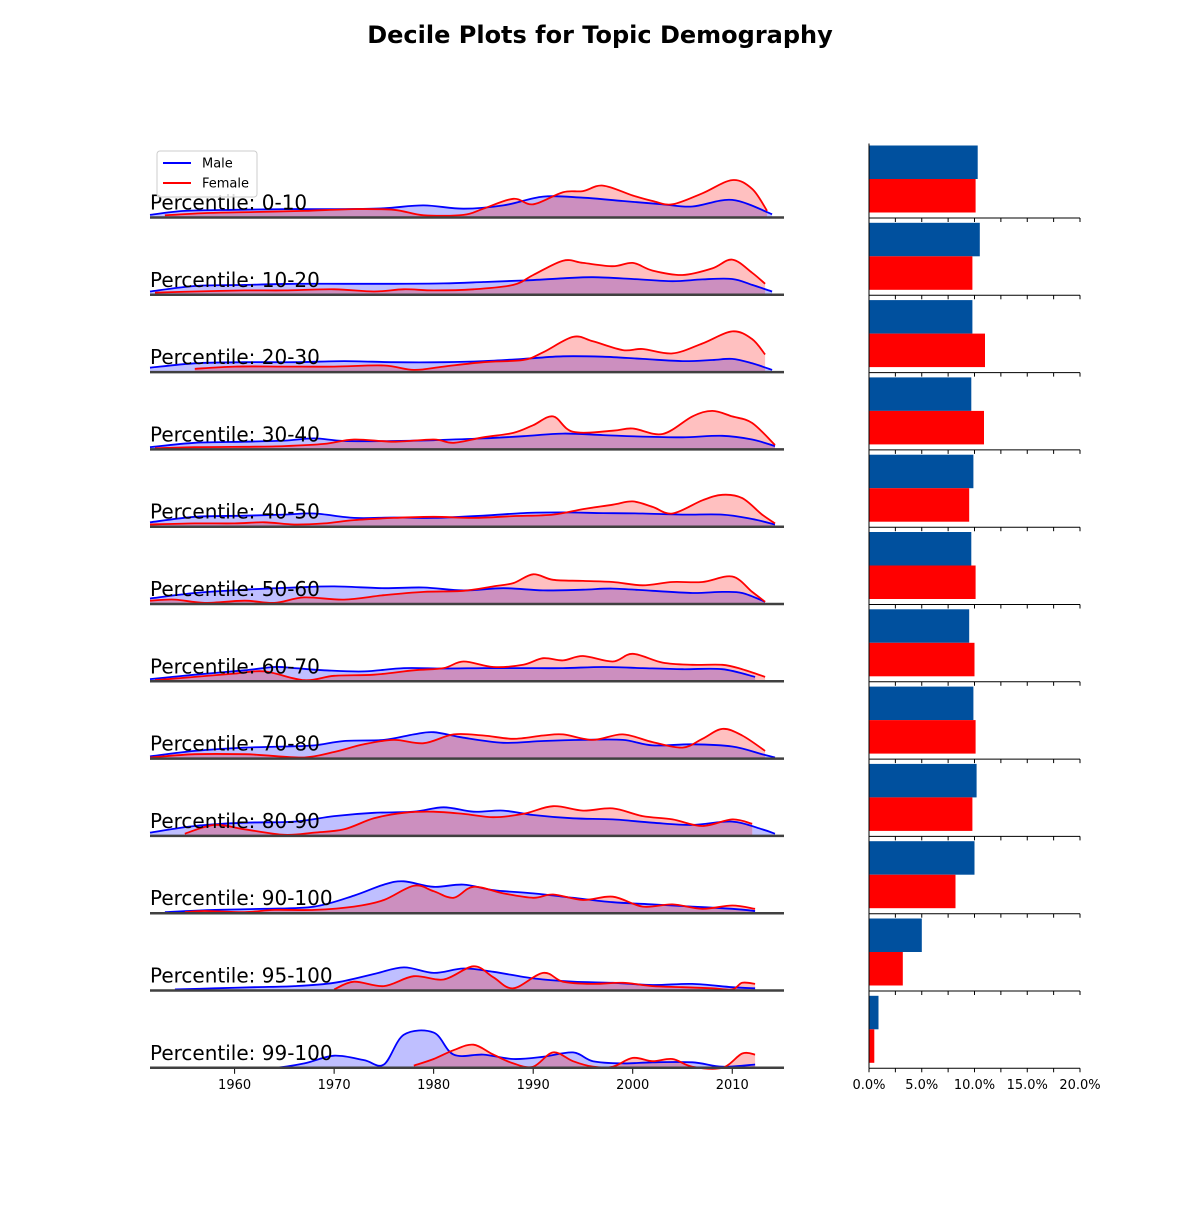  Describe the element at coordinates (235, 744) in the screenshot. I see `row-label: Percentile: 70-80` at that location.